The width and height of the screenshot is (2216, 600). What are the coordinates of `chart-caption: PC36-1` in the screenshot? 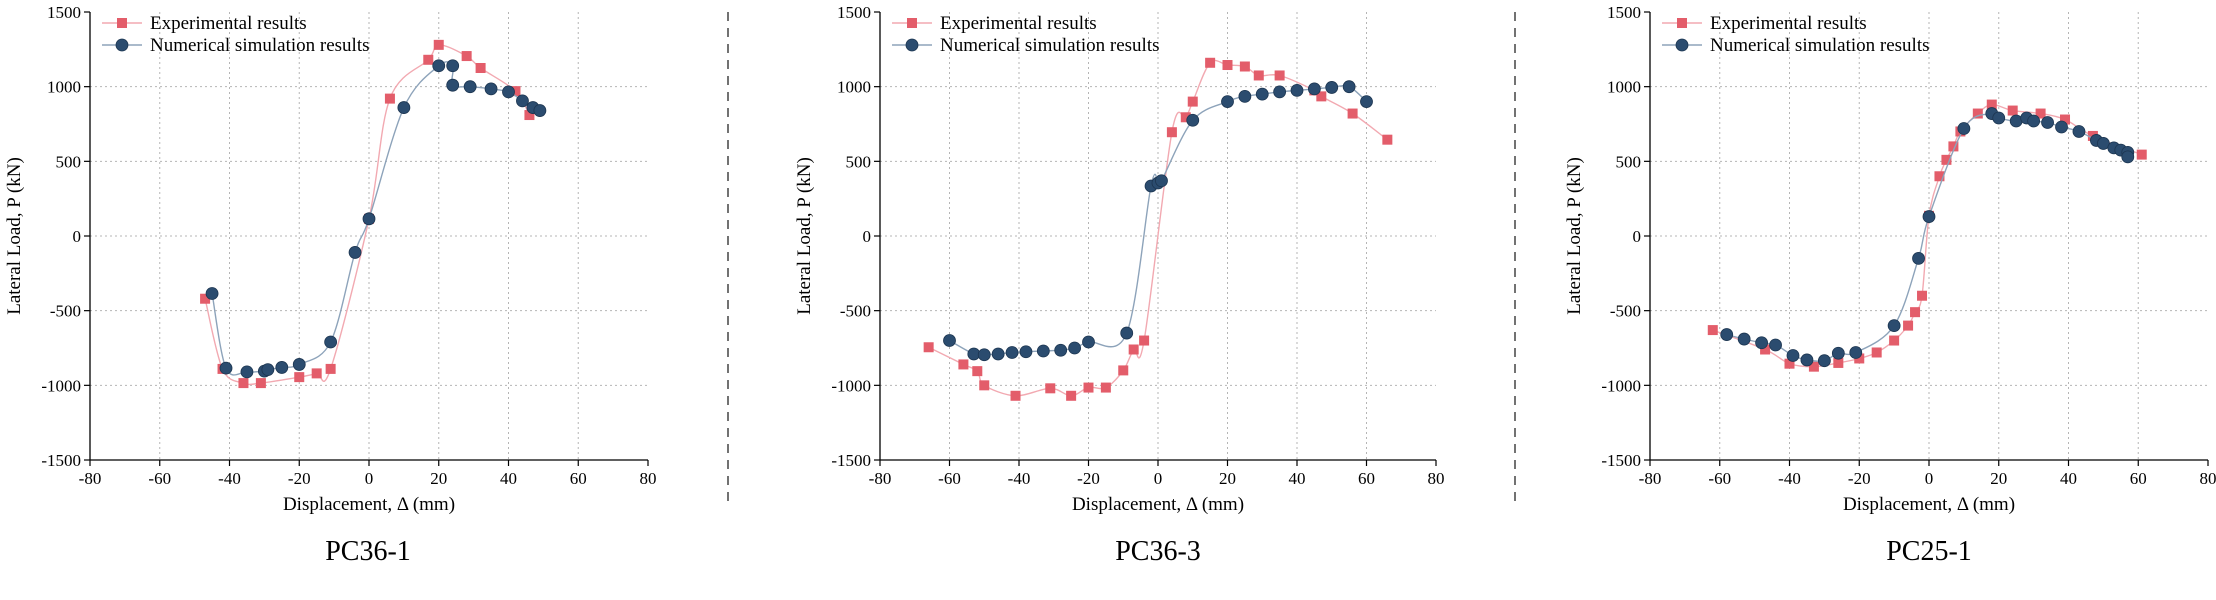 It's located at (368, 551).